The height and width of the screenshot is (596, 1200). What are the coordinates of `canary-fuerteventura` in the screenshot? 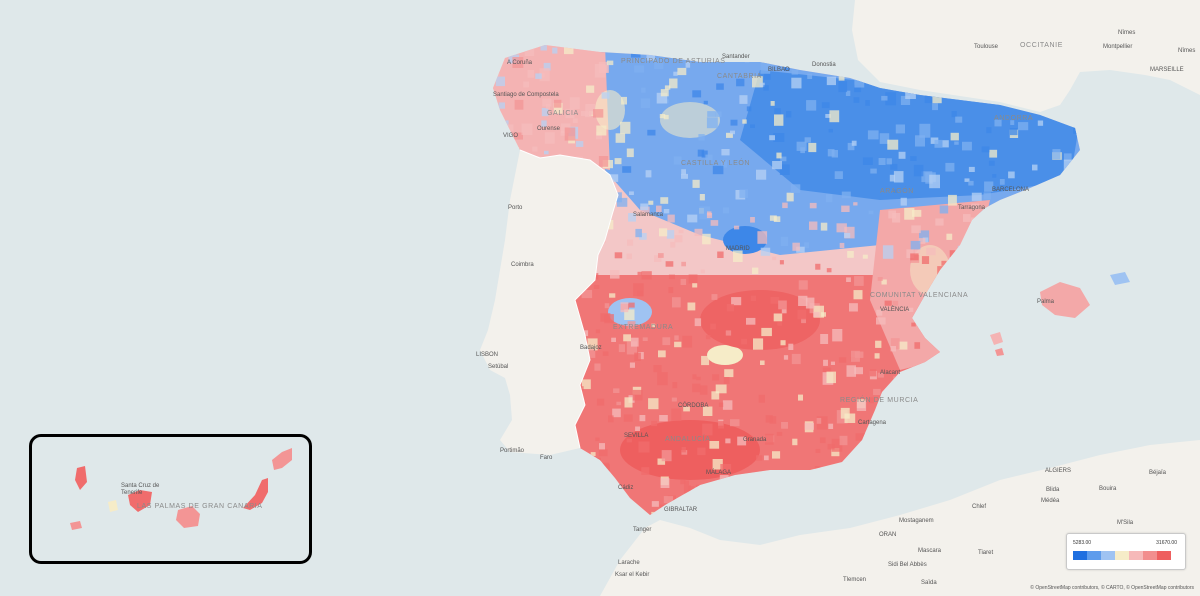 It's located at (255, 494).